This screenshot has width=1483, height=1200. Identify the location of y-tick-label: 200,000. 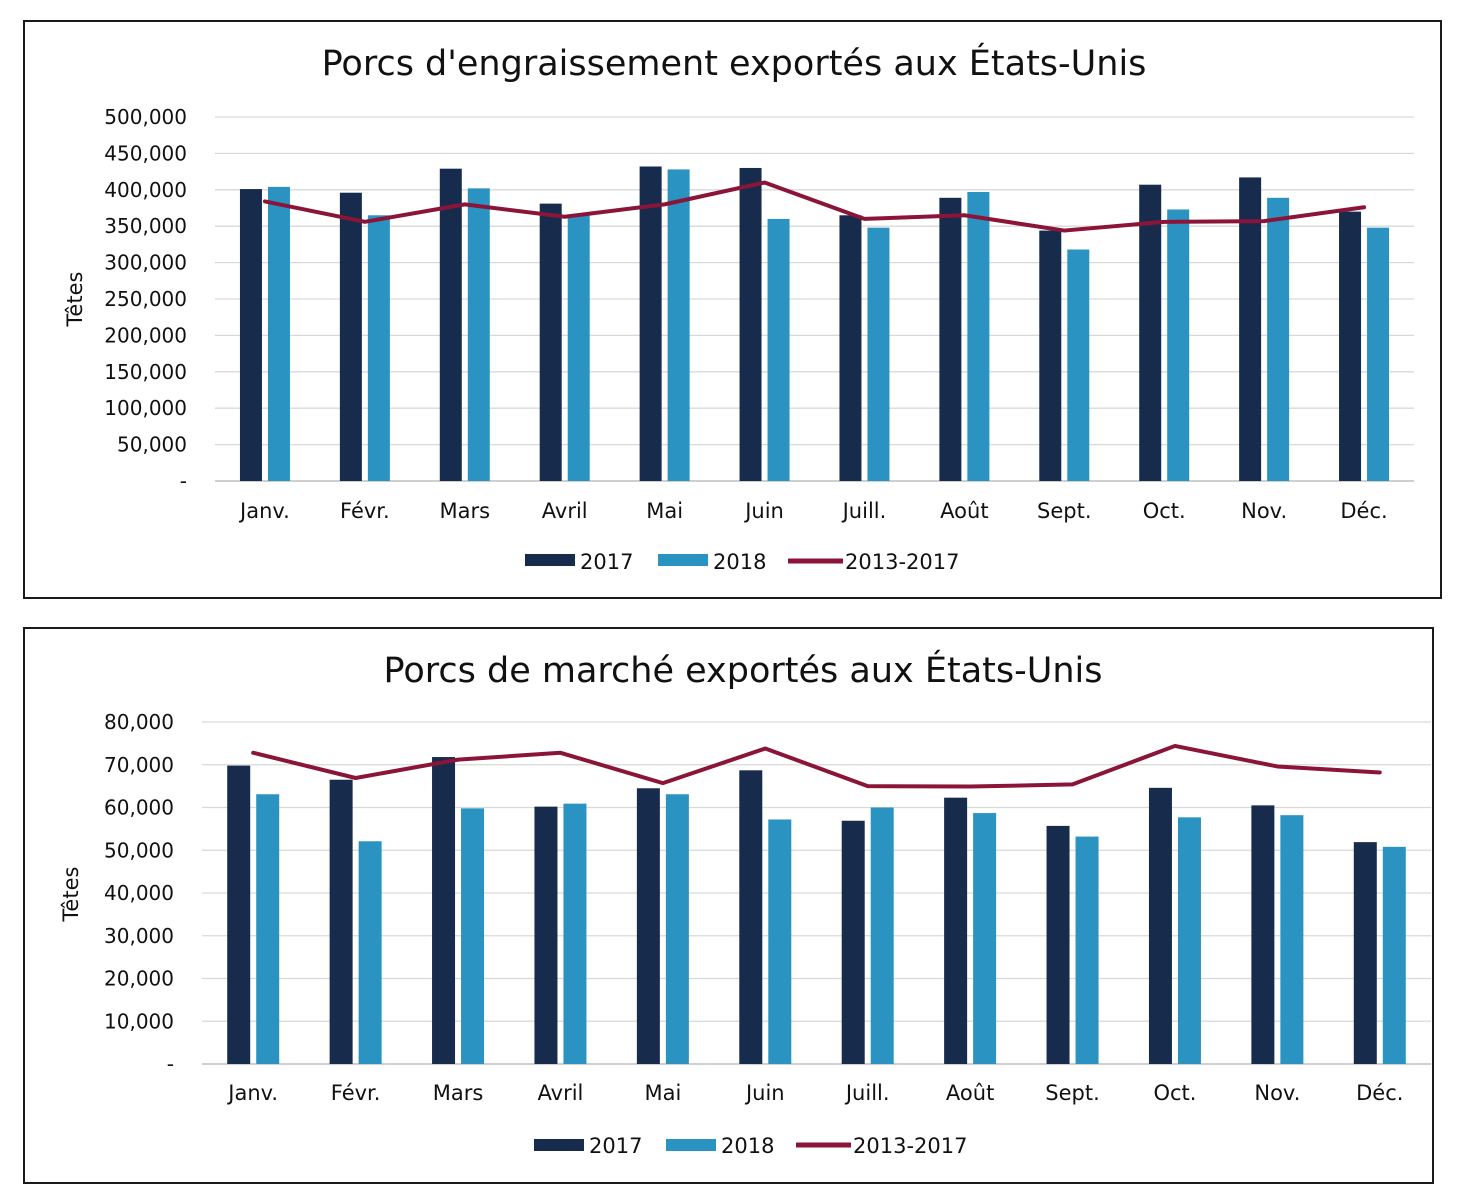
(145, 335).